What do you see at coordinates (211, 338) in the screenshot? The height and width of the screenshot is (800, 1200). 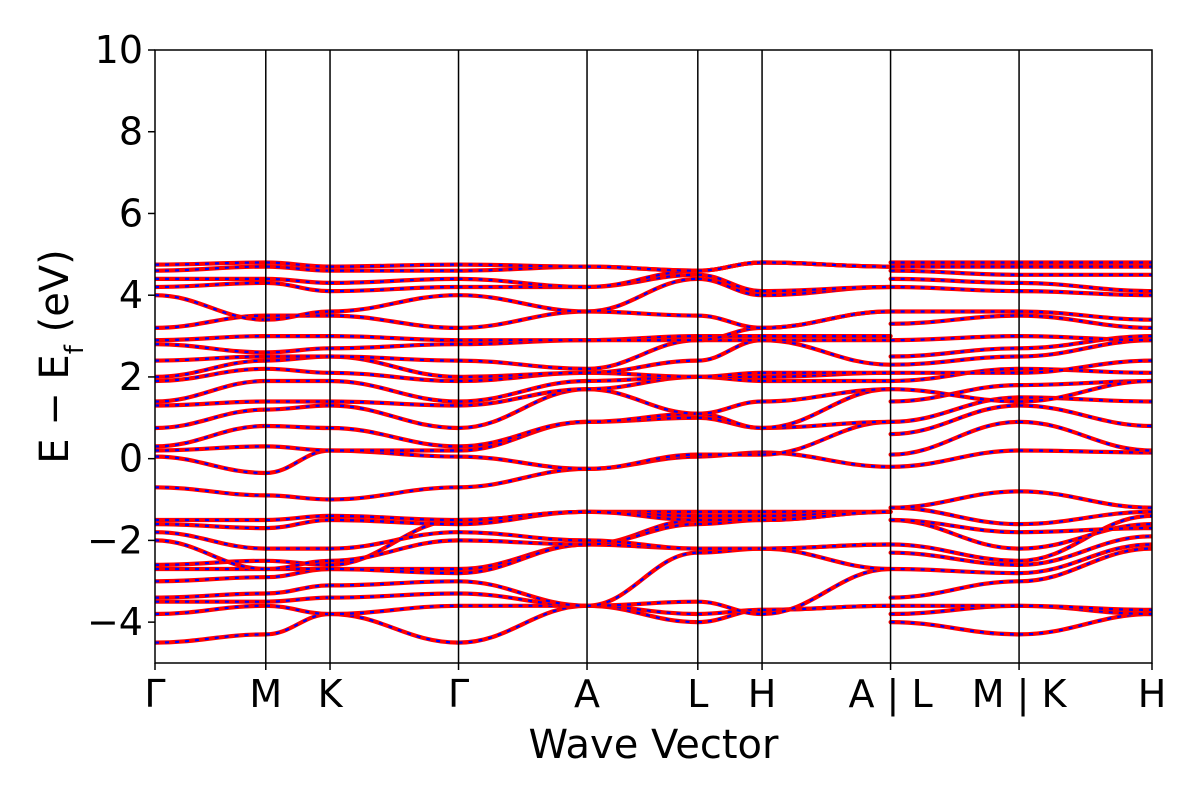 I see `band-line-s0-b22` at bounding box center [211, 338].